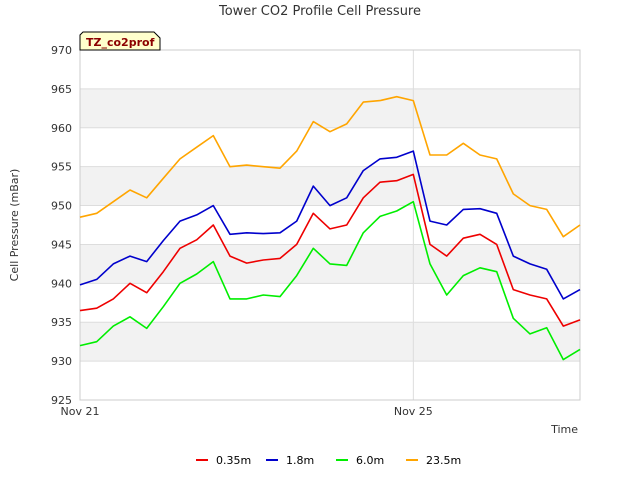  I want to click on y-tick-label: 950, so click(61, 206).